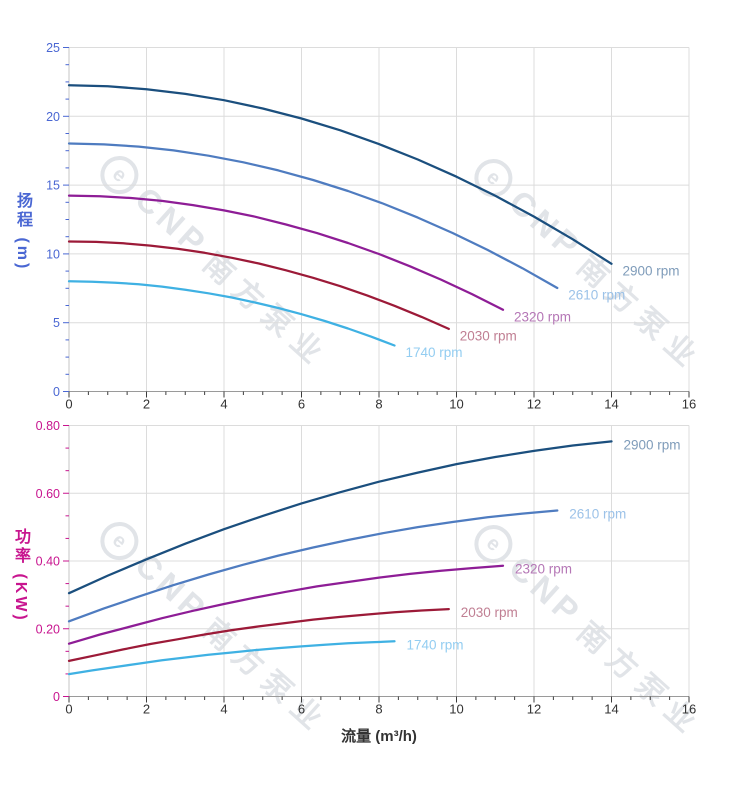  What do you see at coordinates (53, 117) in the screenshot?
I see `y-tick-label: 20` at bounding box center [53, 117].